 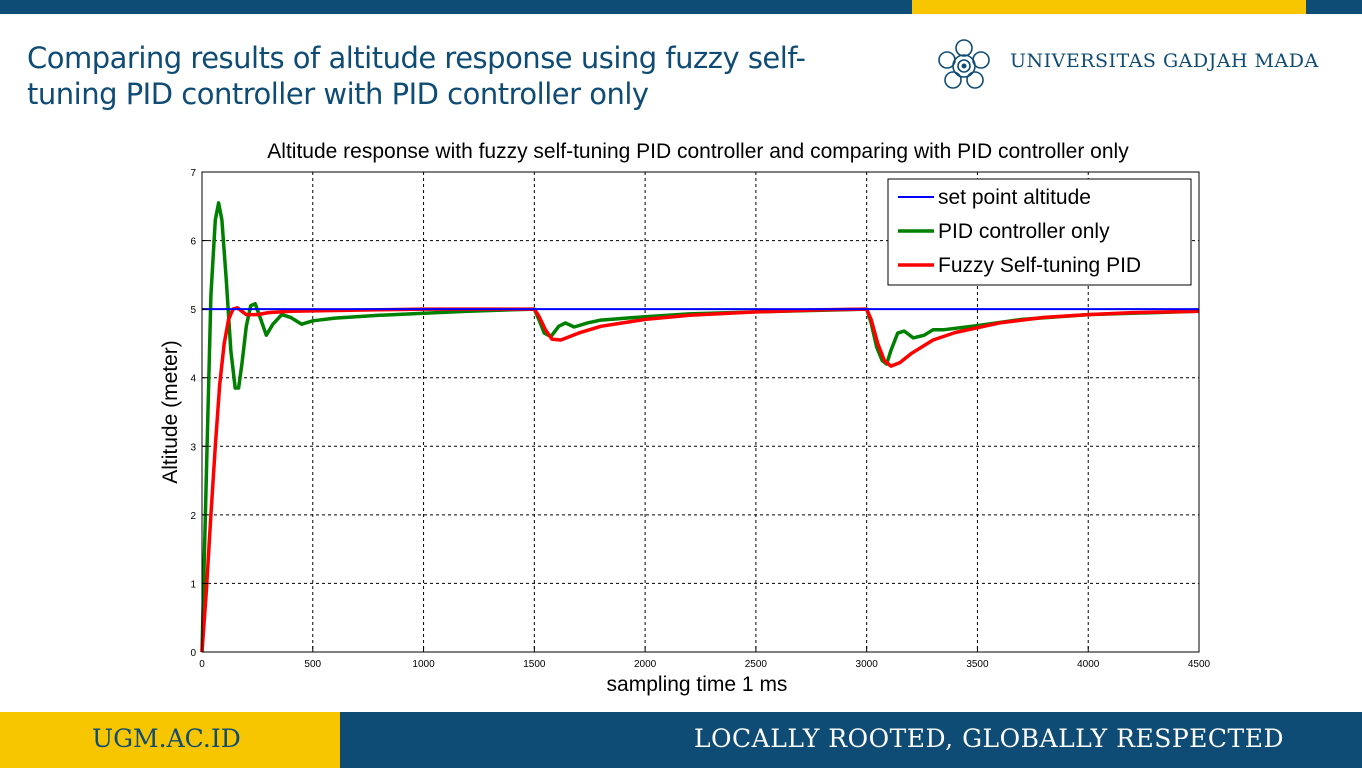 I want to click on x-axis-ticks: 0 500 1000 1500 2000 2500 3000 3500 4000 4500, so click(x=705, y=658).